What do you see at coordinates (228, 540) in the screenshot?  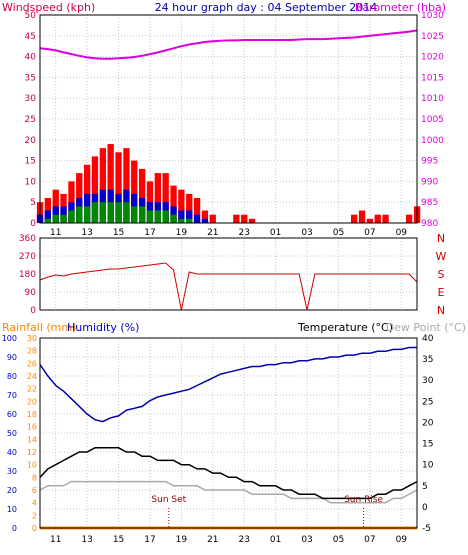 I see `panel3-time-labels: 11 13 15 17 19 21 23 01 03 05 07 09` at bounding box center [228, 540].